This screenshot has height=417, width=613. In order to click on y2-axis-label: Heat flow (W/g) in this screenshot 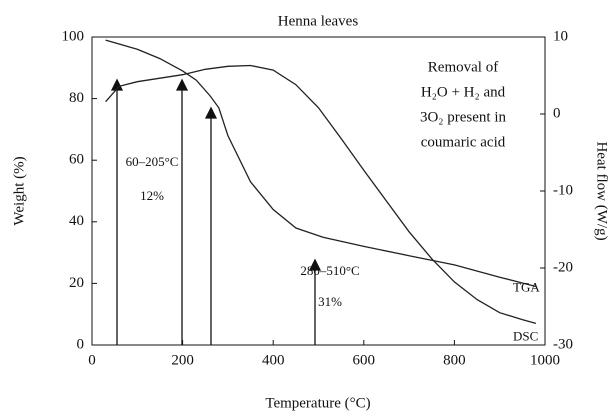, I will do `click(602, 190)`.